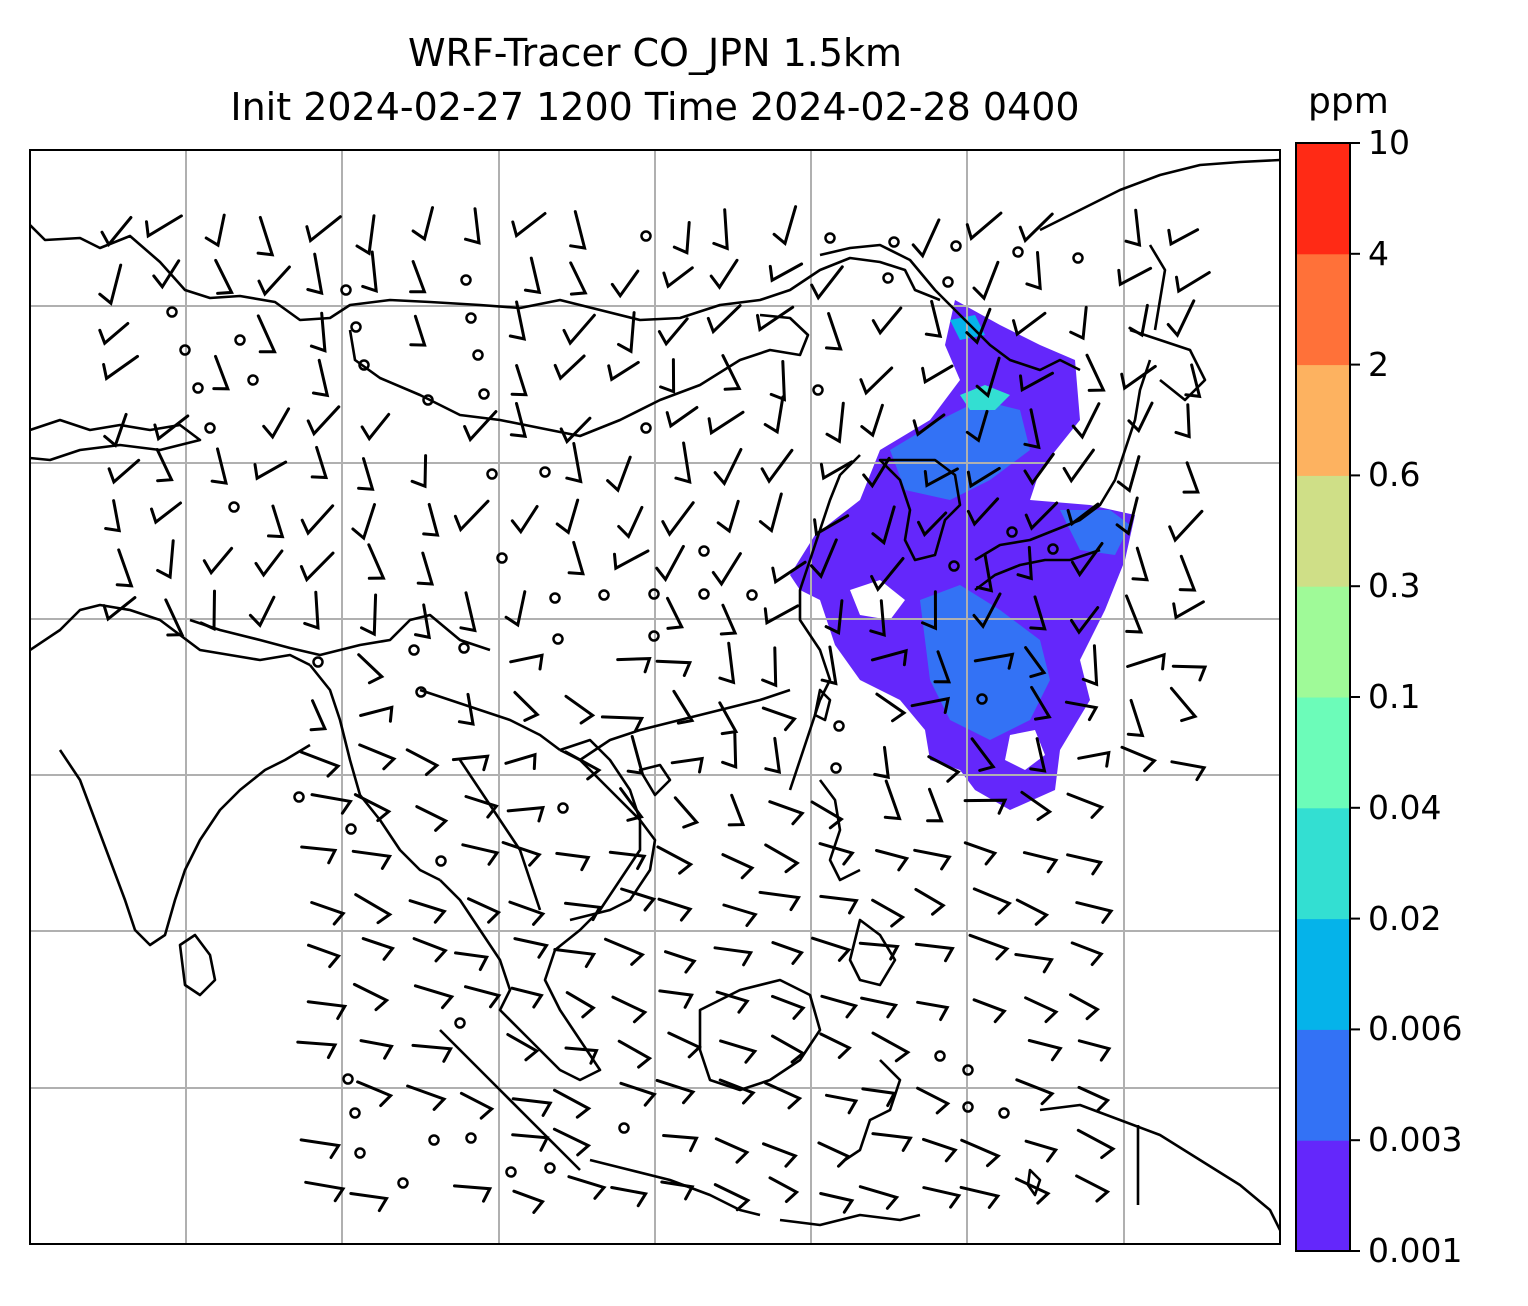 The height and width of the screenshot is (1306, 1528). What do you see at coordinates (1168, 365) in the screenshot?
I see `coastline-hokkaido` at bounding box center [1168, 365].